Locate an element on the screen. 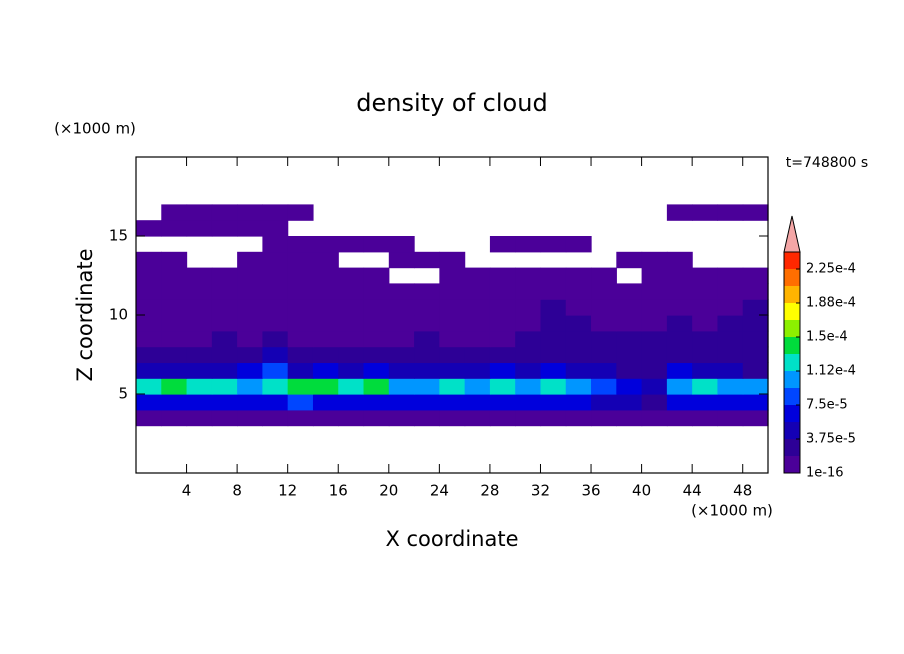 Image resolution: width=904 pixels, height=654 pixels. colorbar-label: 1.12e-4 is located at coordinates (831, 371).